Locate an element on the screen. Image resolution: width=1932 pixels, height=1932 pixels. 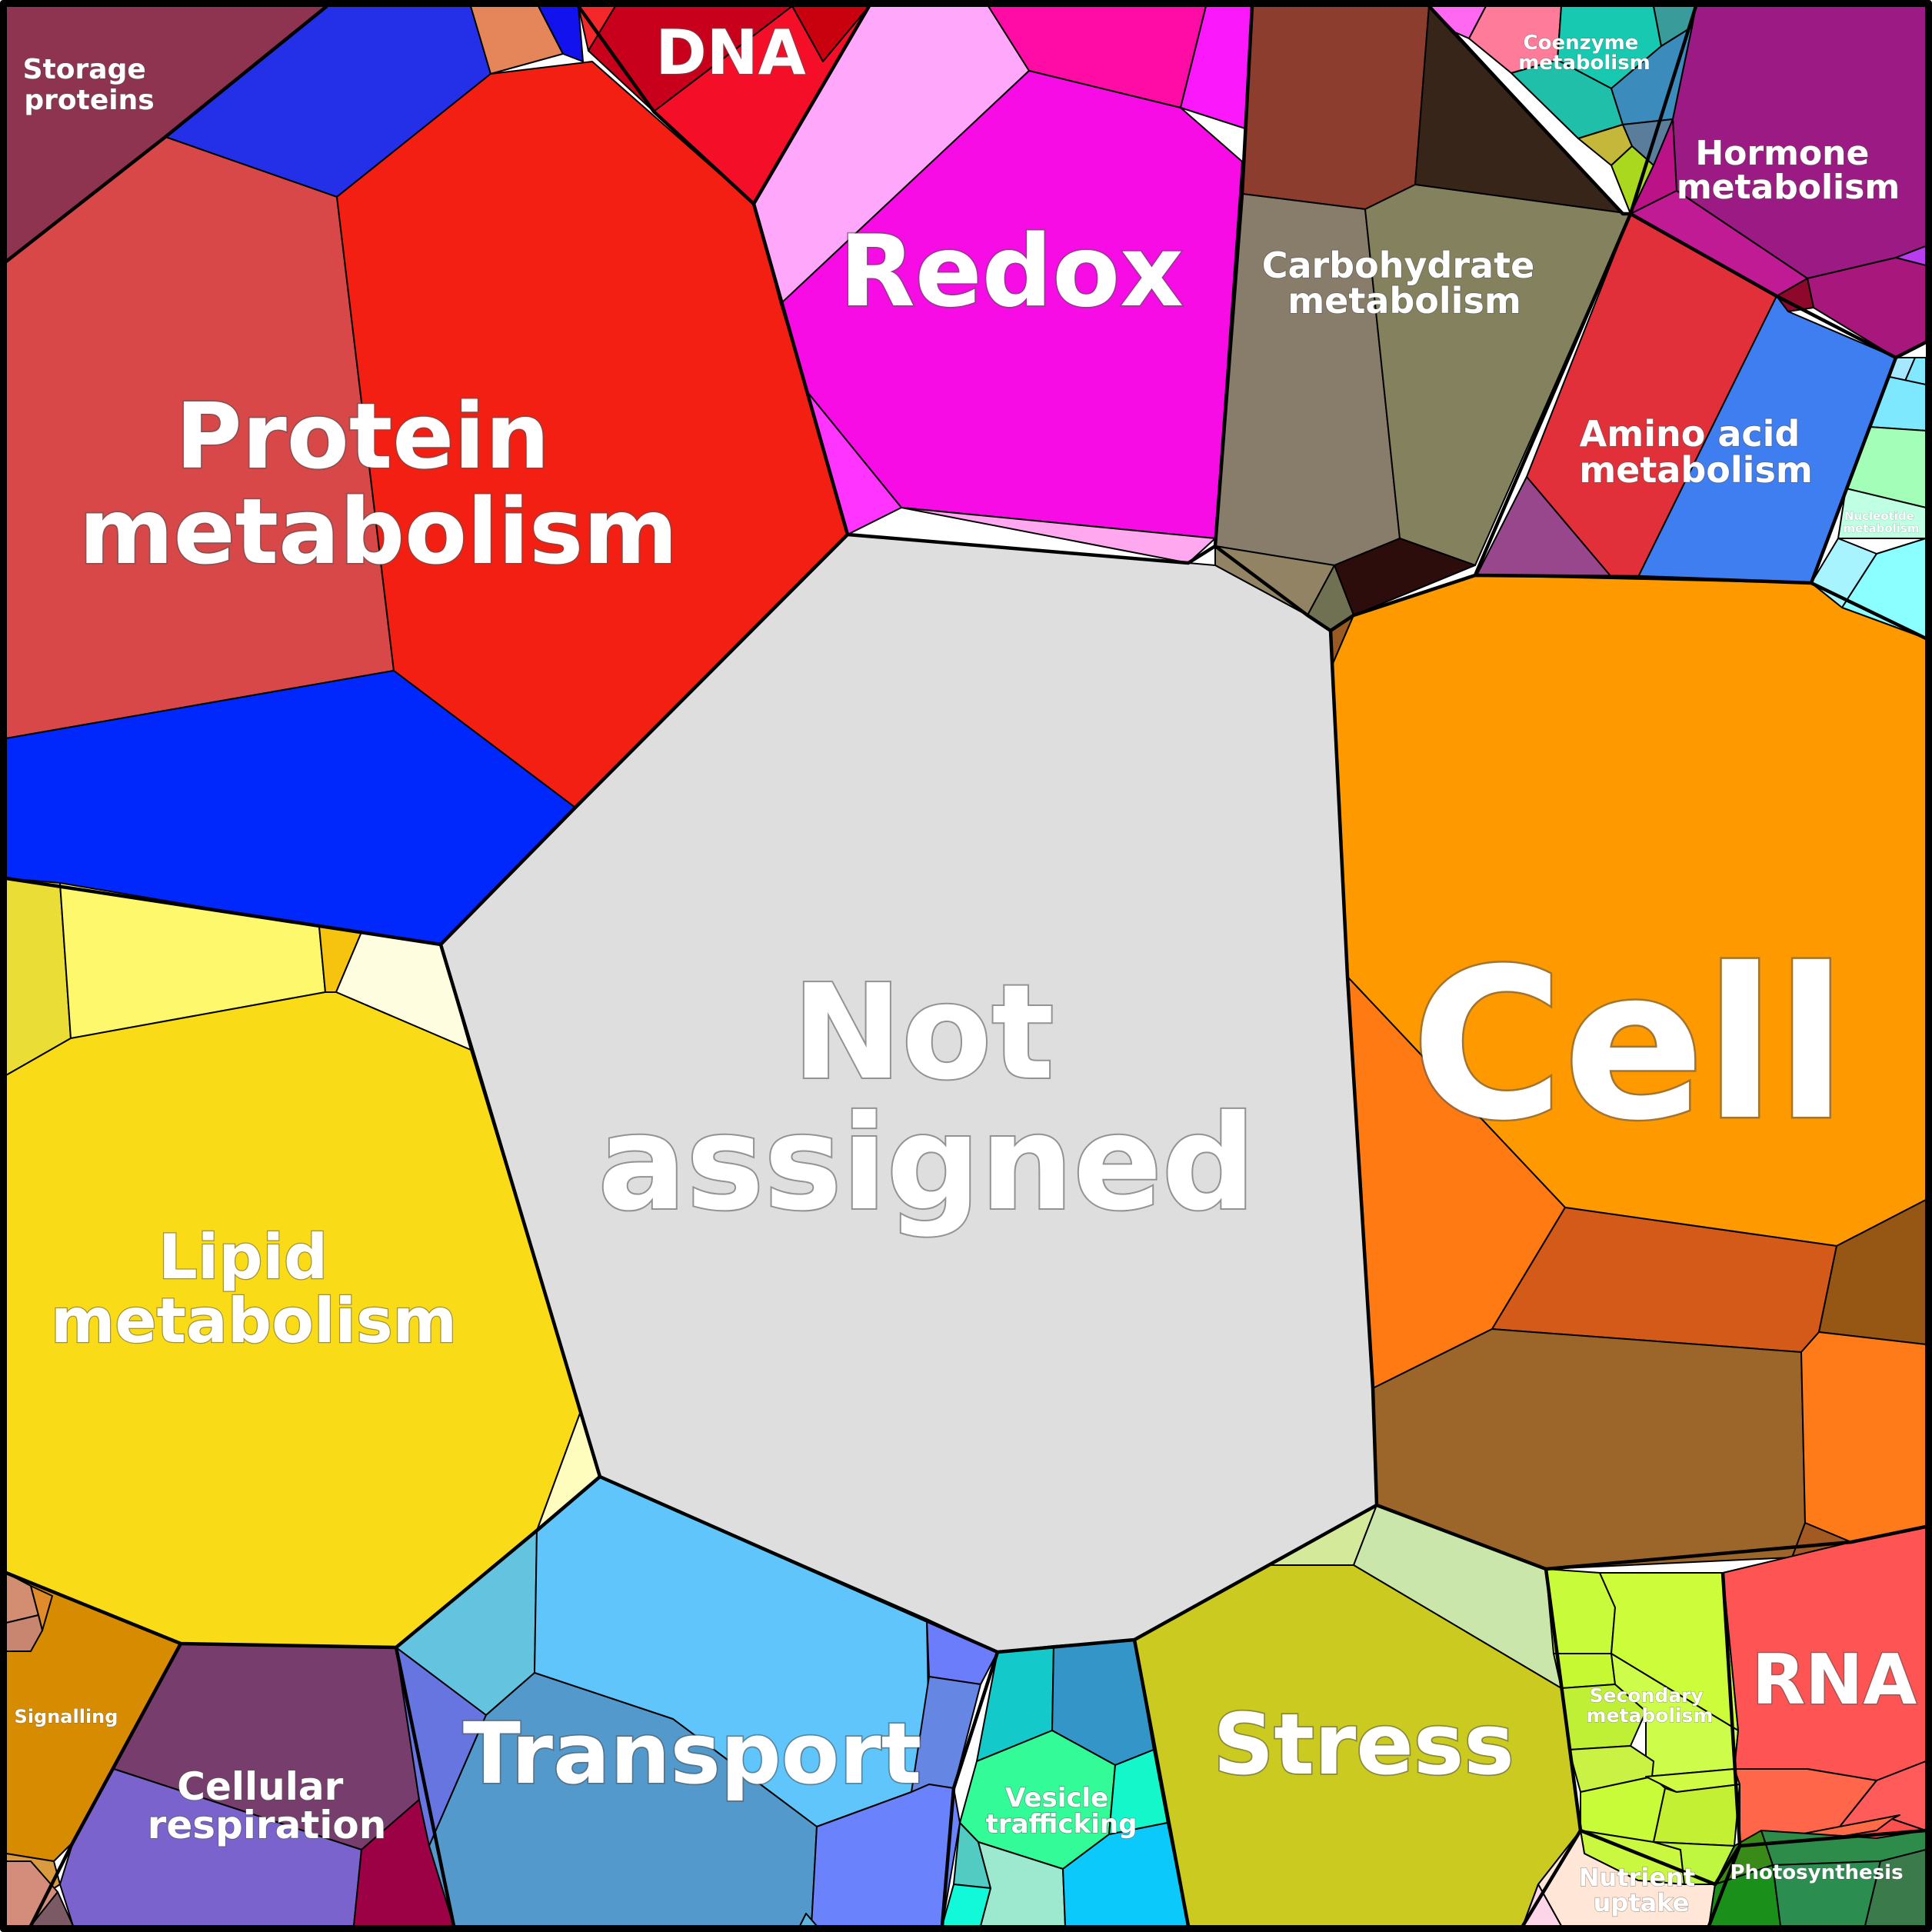
region-carbohydrate-metabolism is located at coordinates (1422, 318).